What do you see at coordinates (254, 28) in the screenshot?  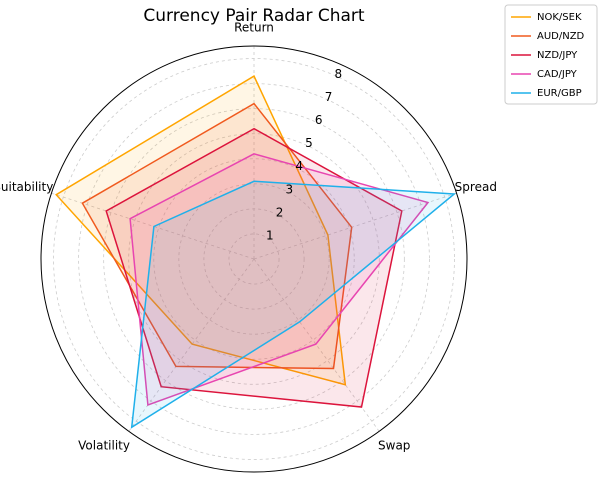 I see `category-label: Return` at bounding box center [254, 28].